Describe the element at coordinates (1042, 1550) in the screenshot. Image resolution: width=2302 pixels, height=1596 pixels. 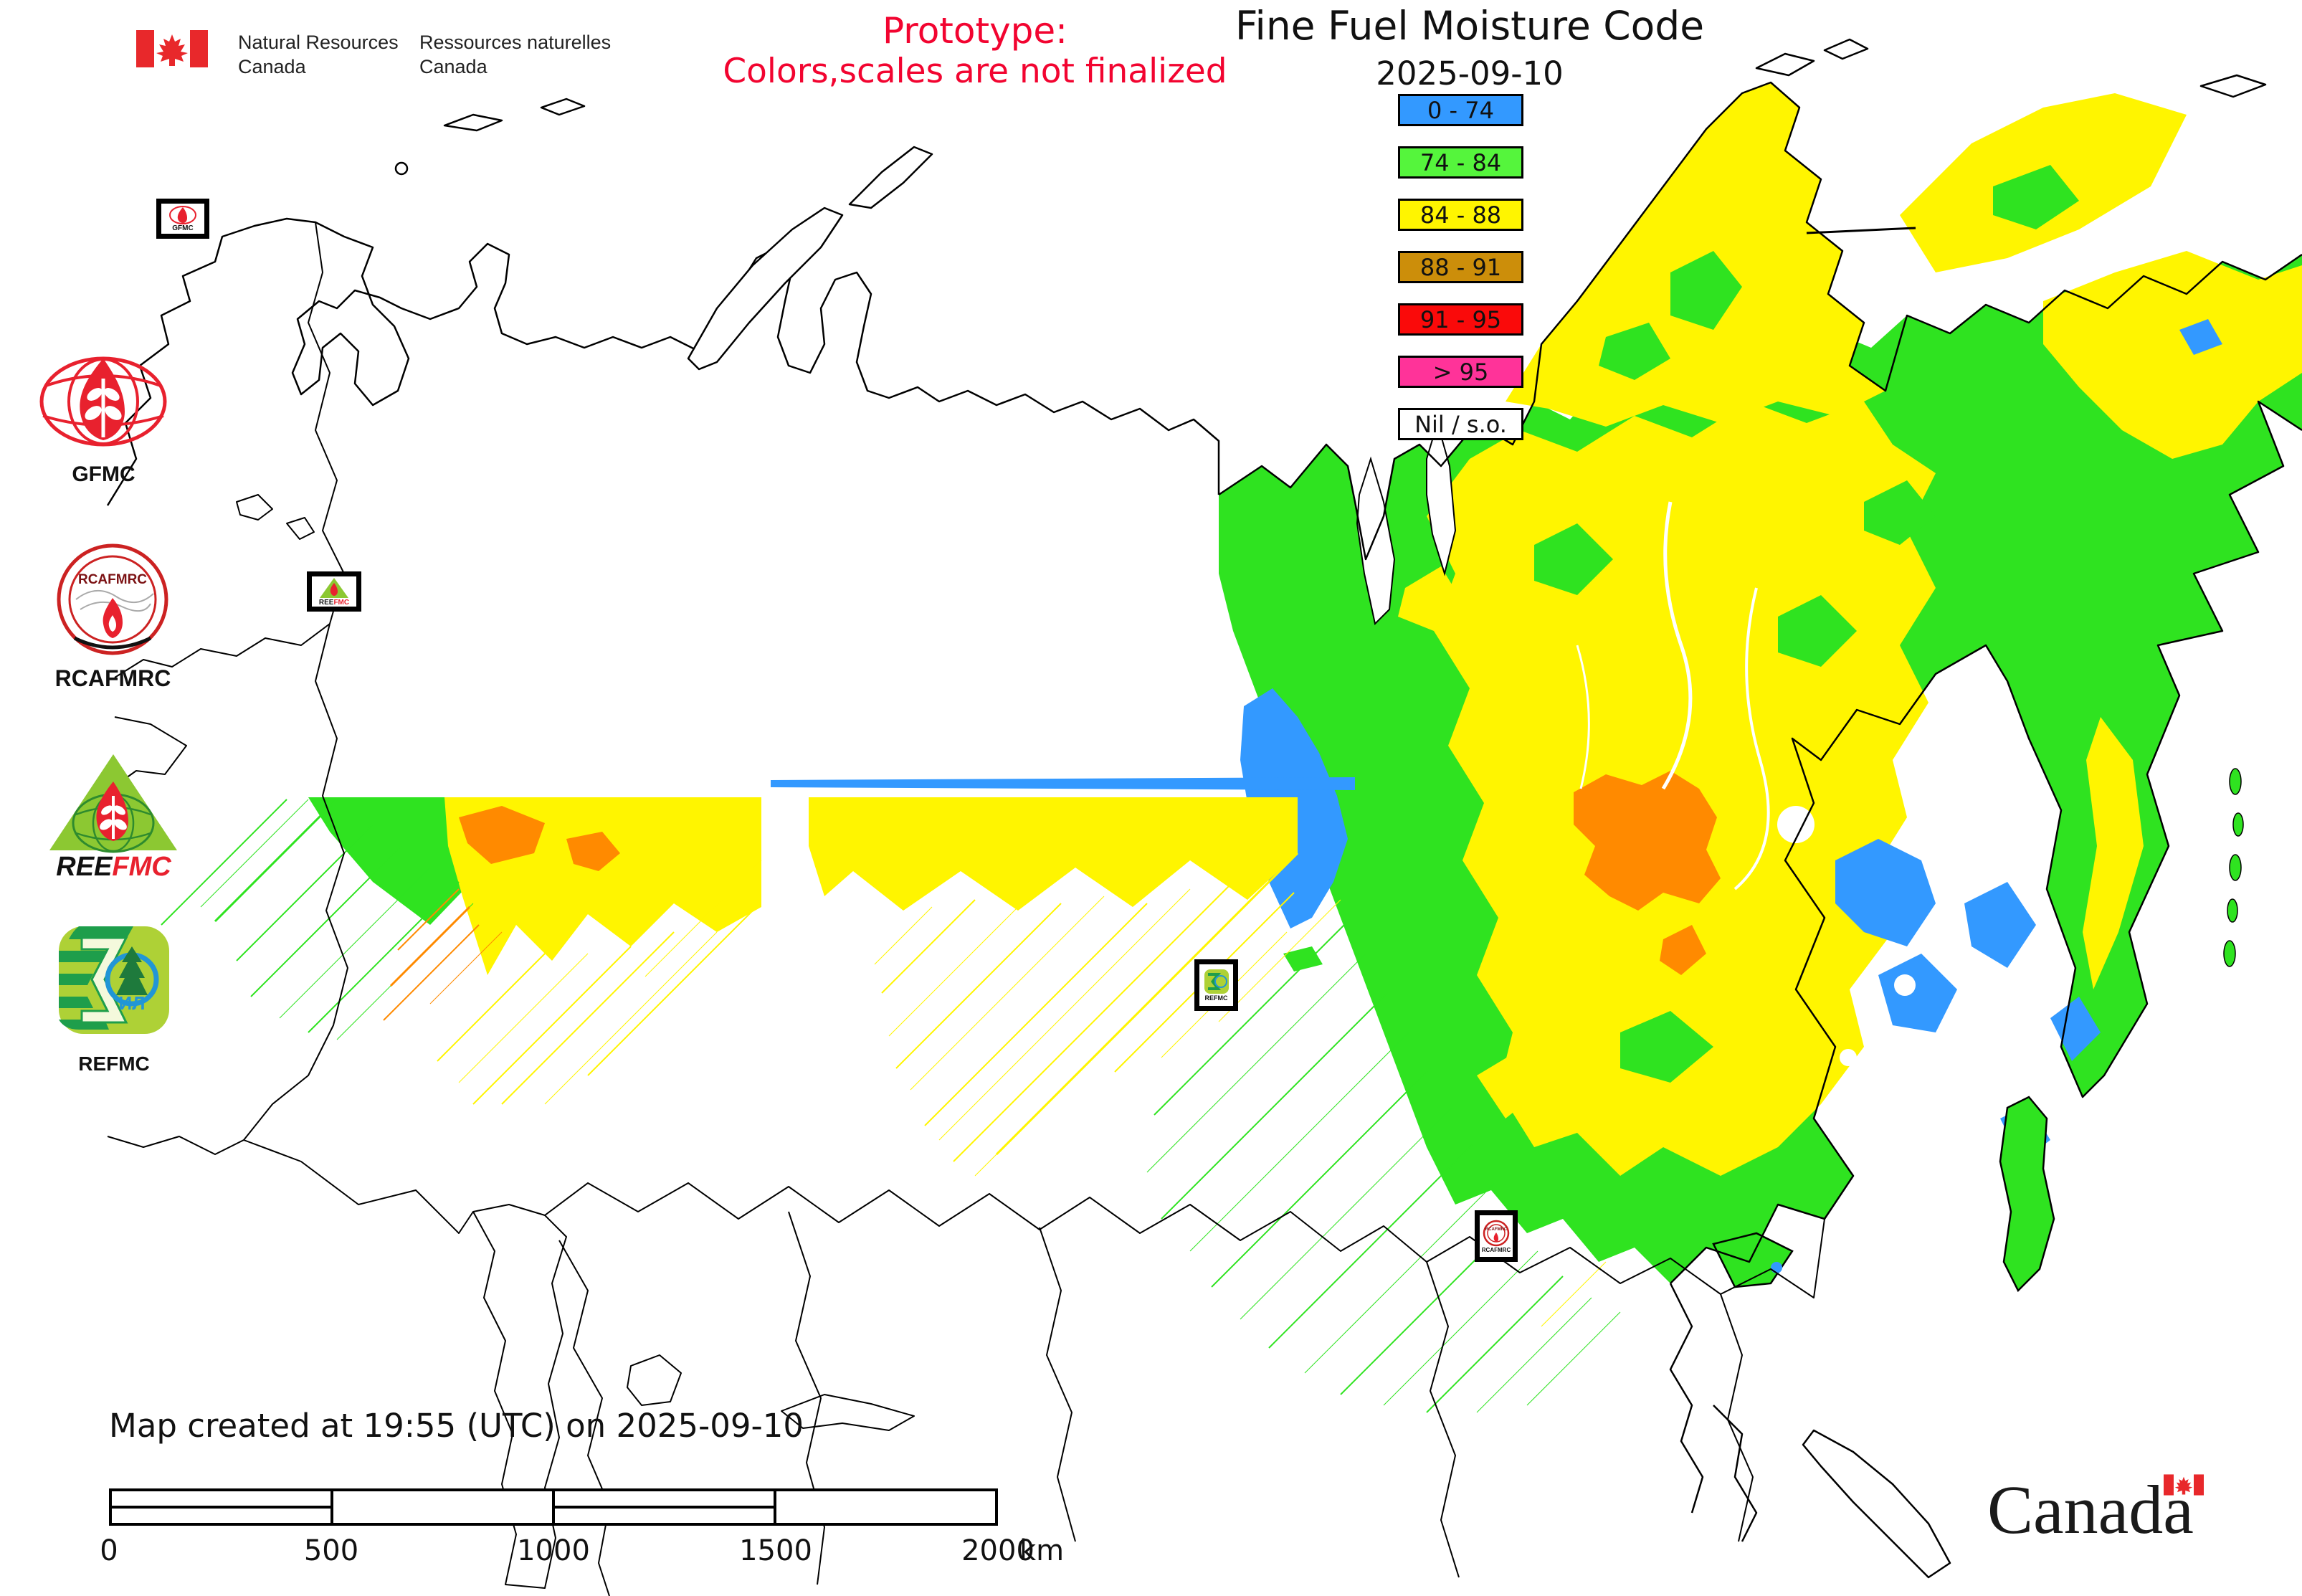
I see `scale-unit: km` at that location.